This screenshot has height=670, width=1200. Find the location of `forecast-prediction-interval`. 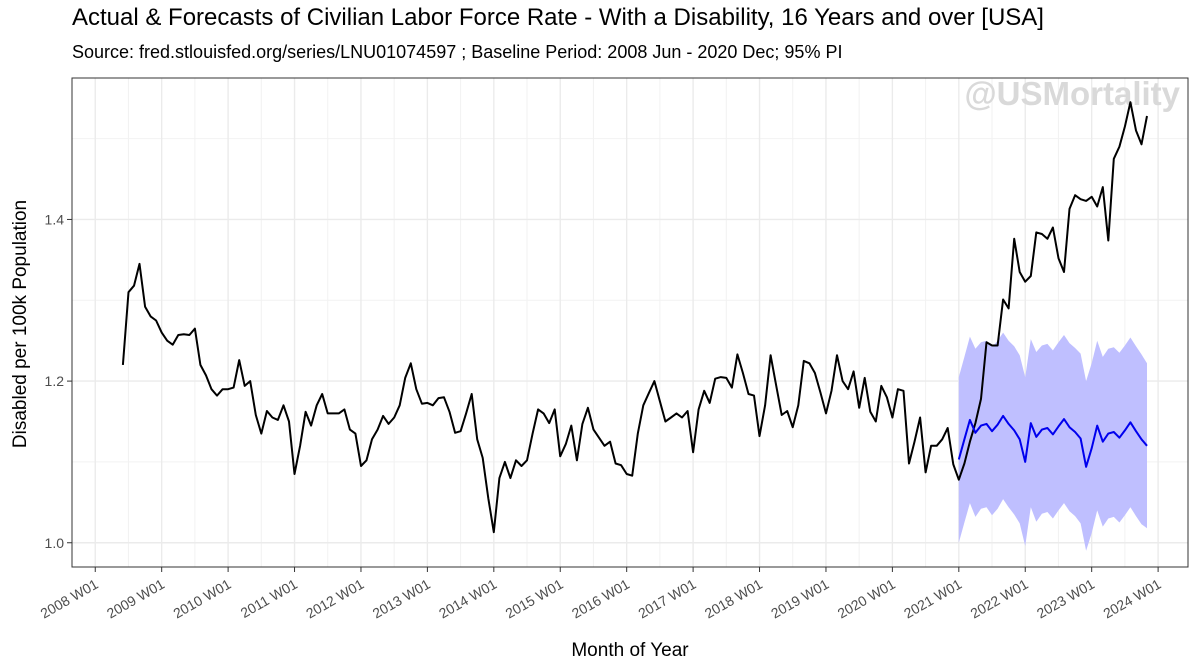

forecast-prediction-interval is located at coordinates (1052, 441).